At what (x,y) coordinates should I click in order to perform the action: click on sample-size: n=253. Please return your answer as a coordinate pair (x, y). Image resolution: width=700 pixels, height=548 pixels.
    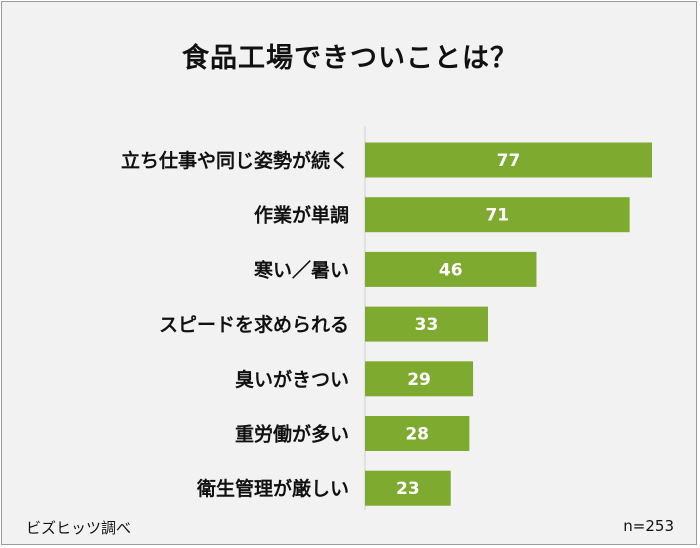
    Looking at the image, I should click on (648, 526).